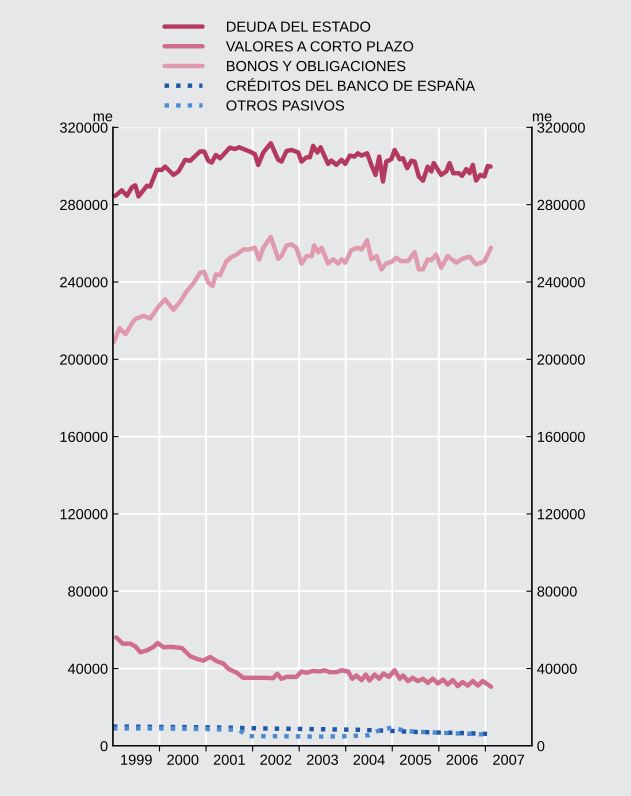 This screenshot has width=631, height=796. Describe the element at coordinates (322, 759) in the screenshot. I see `x-tick-label: 2003` at that location.